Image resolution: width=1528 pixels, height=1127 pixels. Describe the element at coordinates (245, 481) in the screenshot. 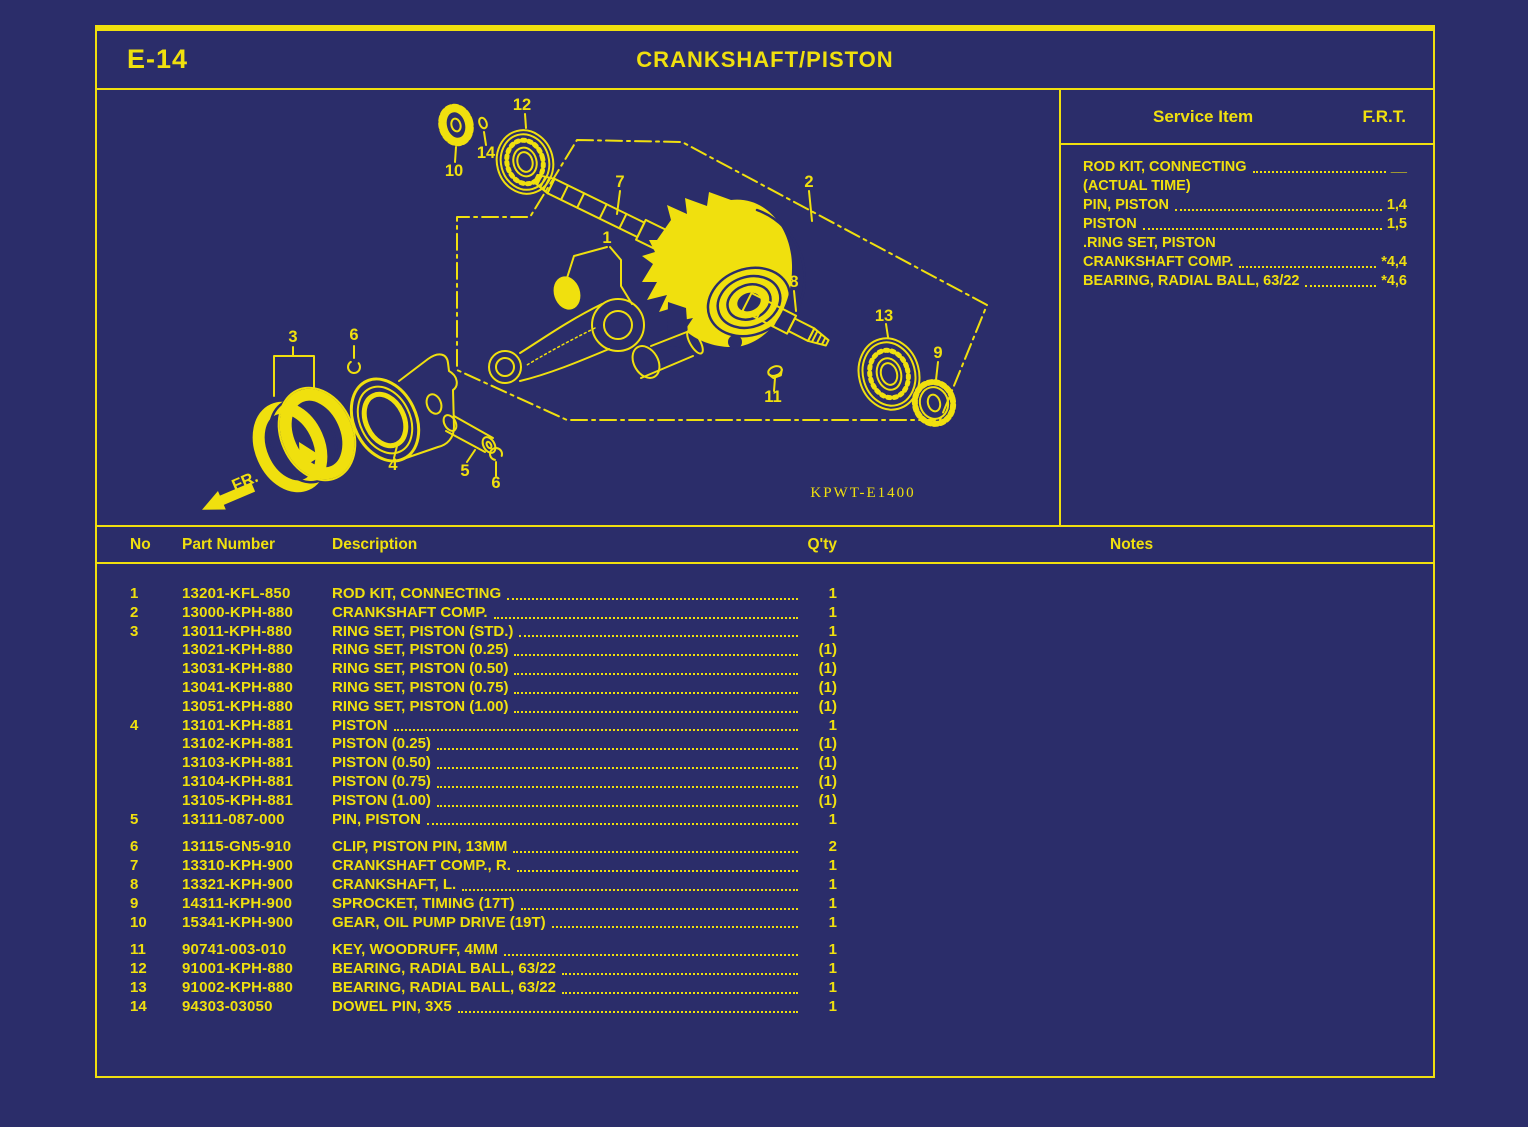

I see `fr-label: FR.` at that location.